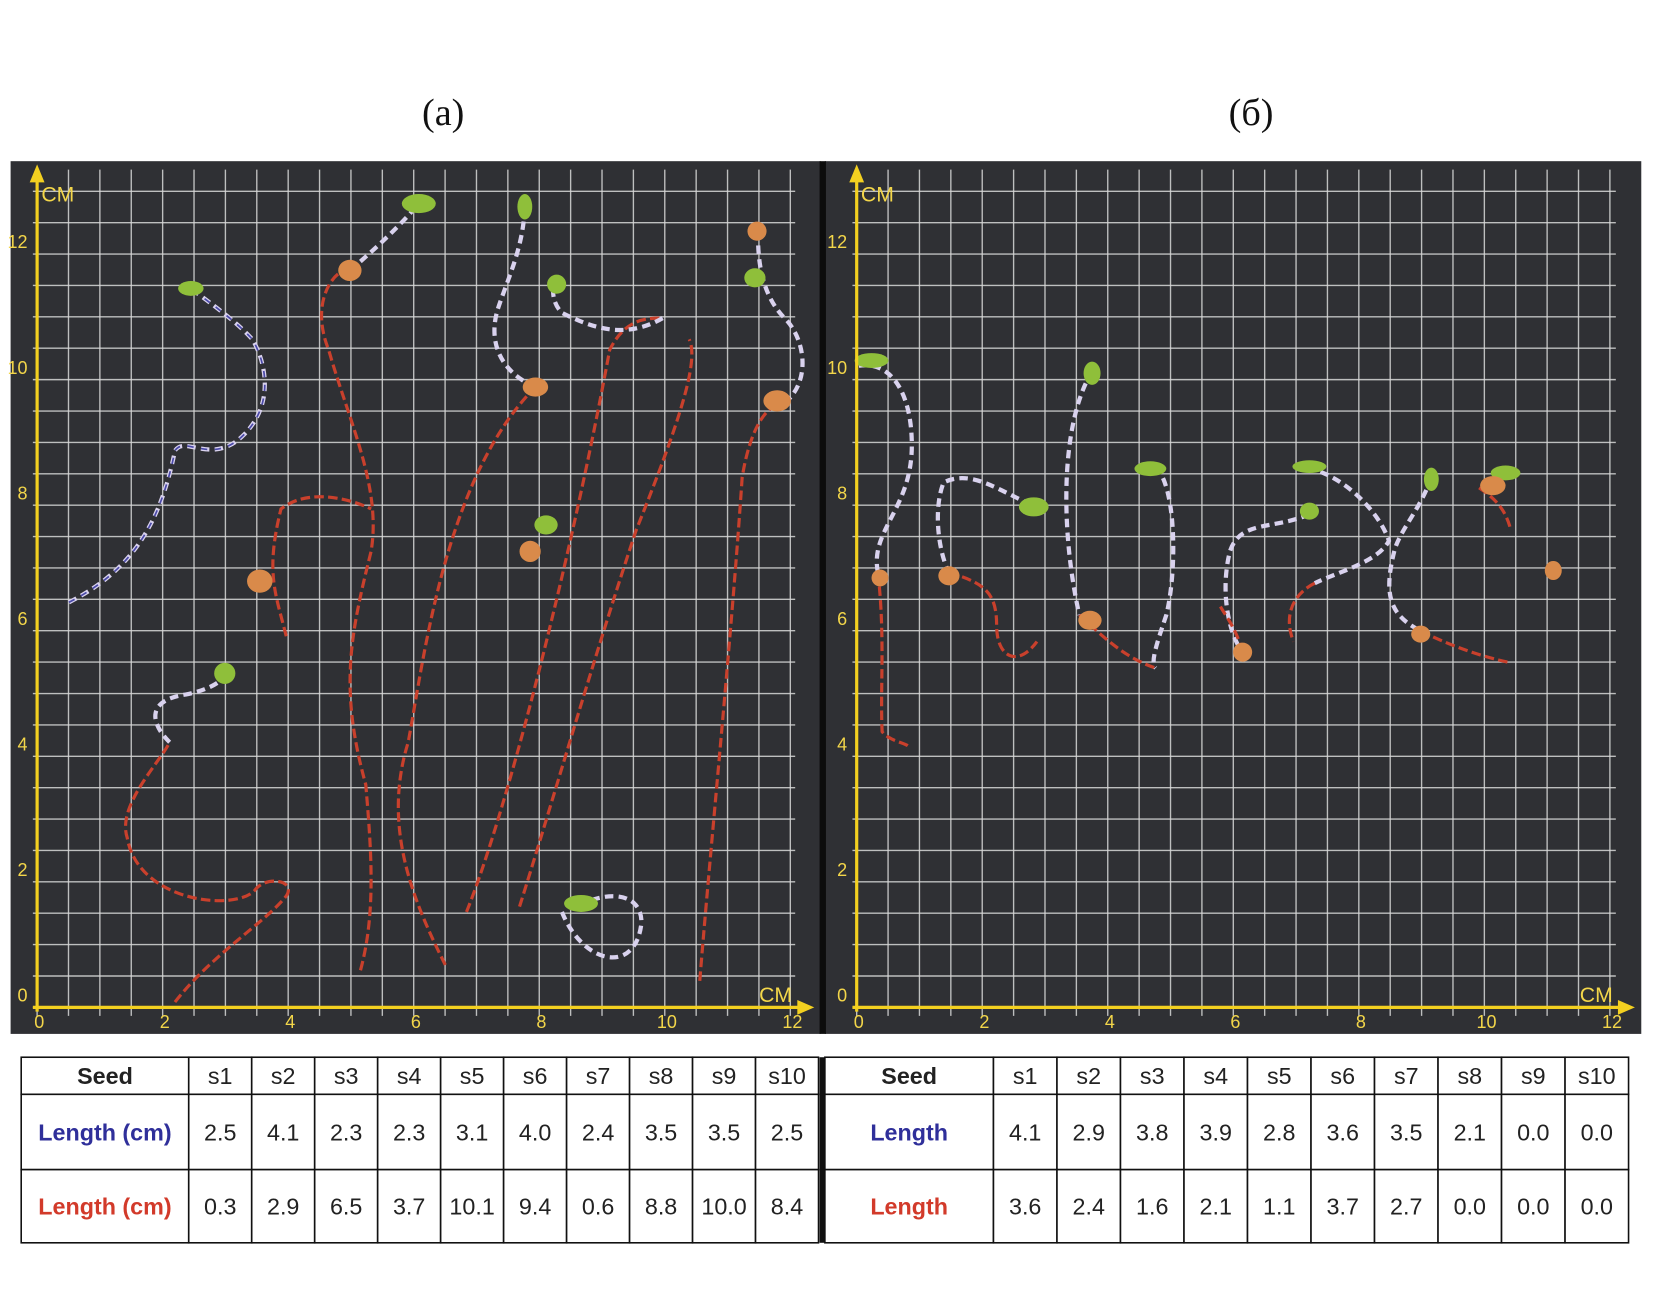 The height and width of the screenshot is (1299, 1654). What do you see at coordinates (23, 996) in the screenshot?
I see `y-tick-label: 0` at bounding box center [23, 996].